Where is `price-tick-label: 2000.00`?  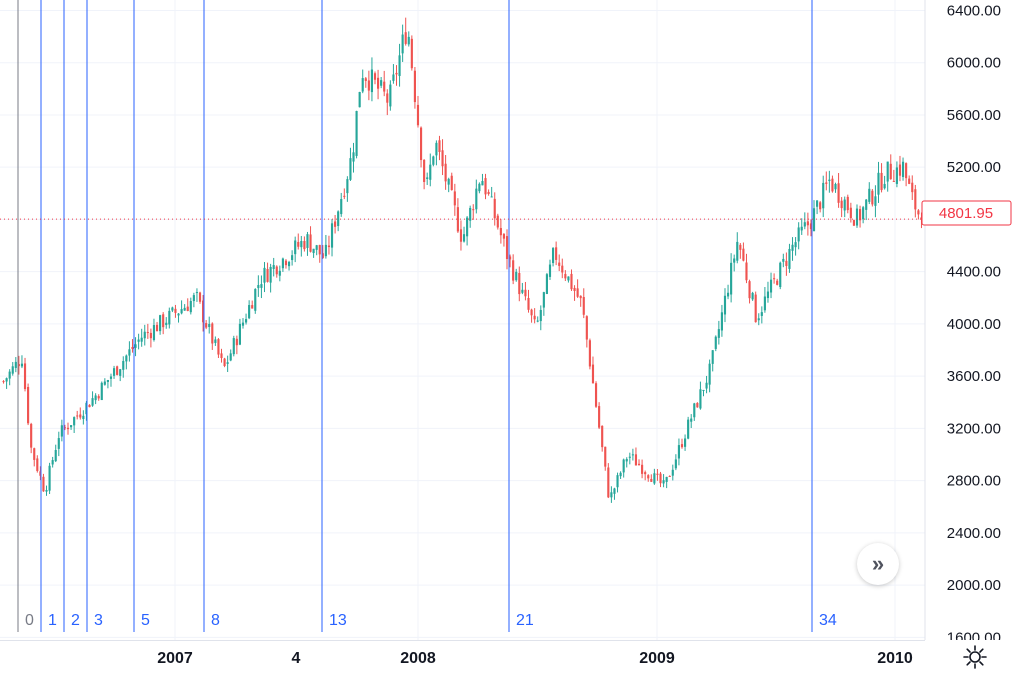 price-tick-label: 2000.00 is located at coordinates (974, 585).